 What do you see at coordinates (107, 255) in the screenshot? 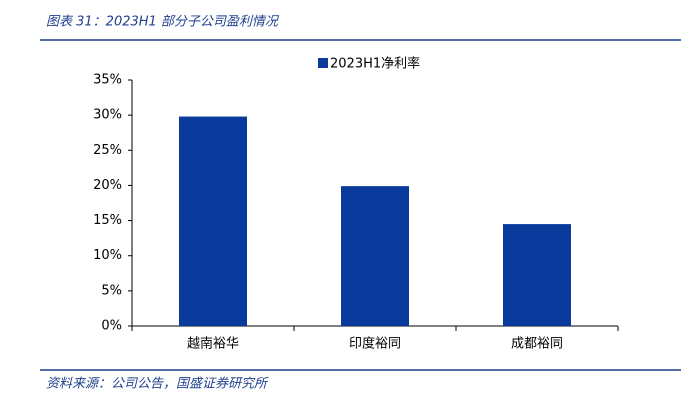
I see `y-tick-label: 10%` at bounding box center [107, 255].